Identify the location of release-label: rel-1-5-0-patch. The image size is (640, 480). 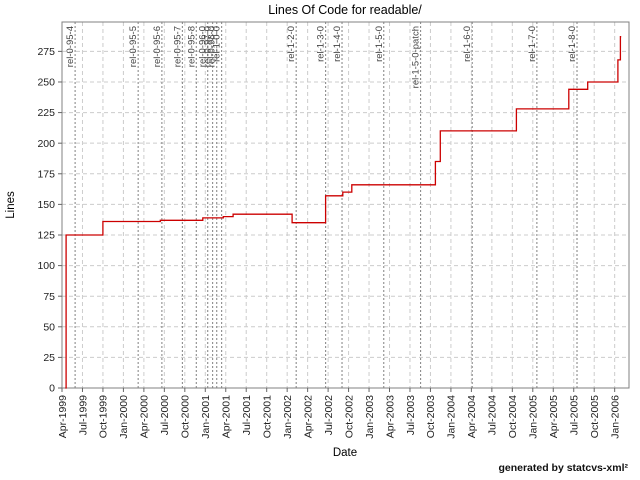
(416, 57).